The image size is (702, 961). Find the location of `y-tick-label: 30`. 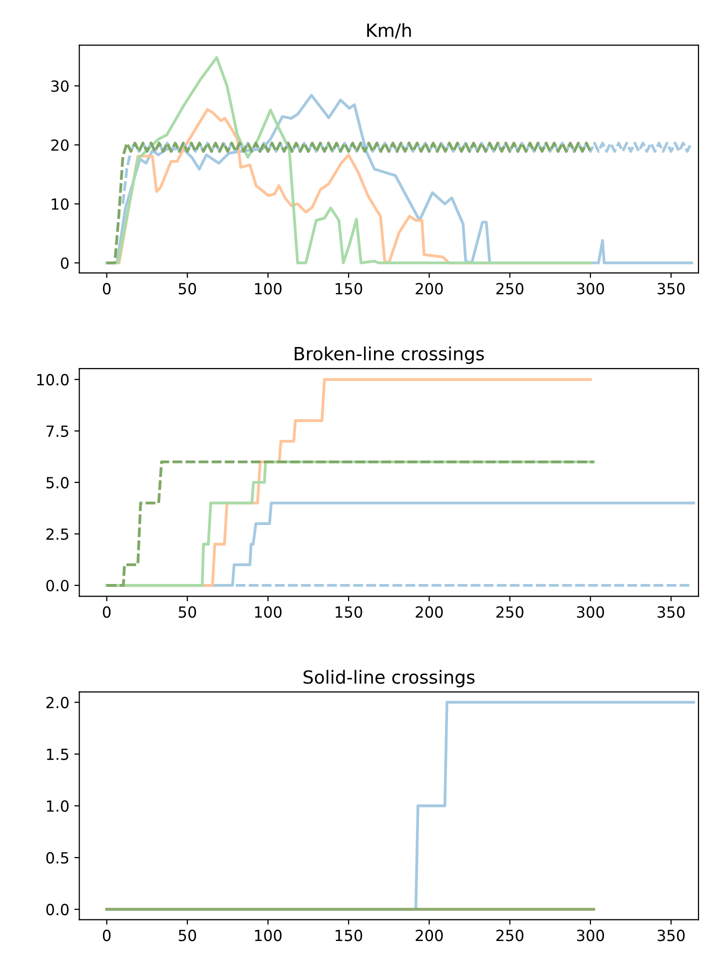

y-tick-label: 30 is located at coordinates (60, 86).